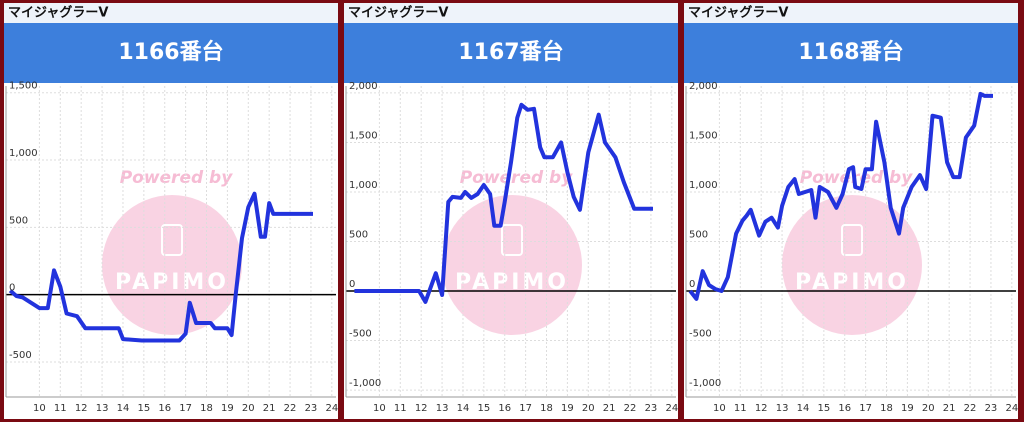  I want to click on chart-title: 1166番台, so click(170, 52).